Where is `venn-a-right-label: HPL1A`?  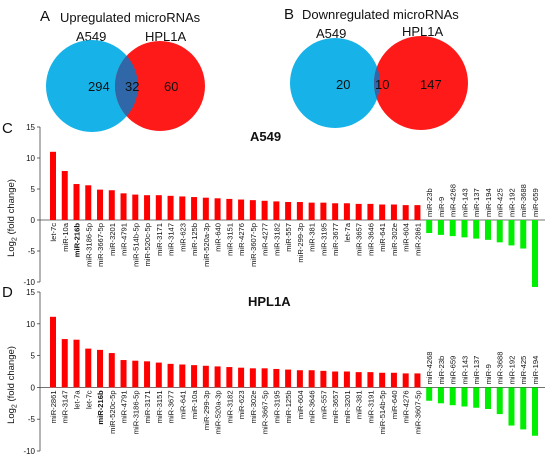
venn-a-right-label: HPL1A is located at coordinates (166, 36).